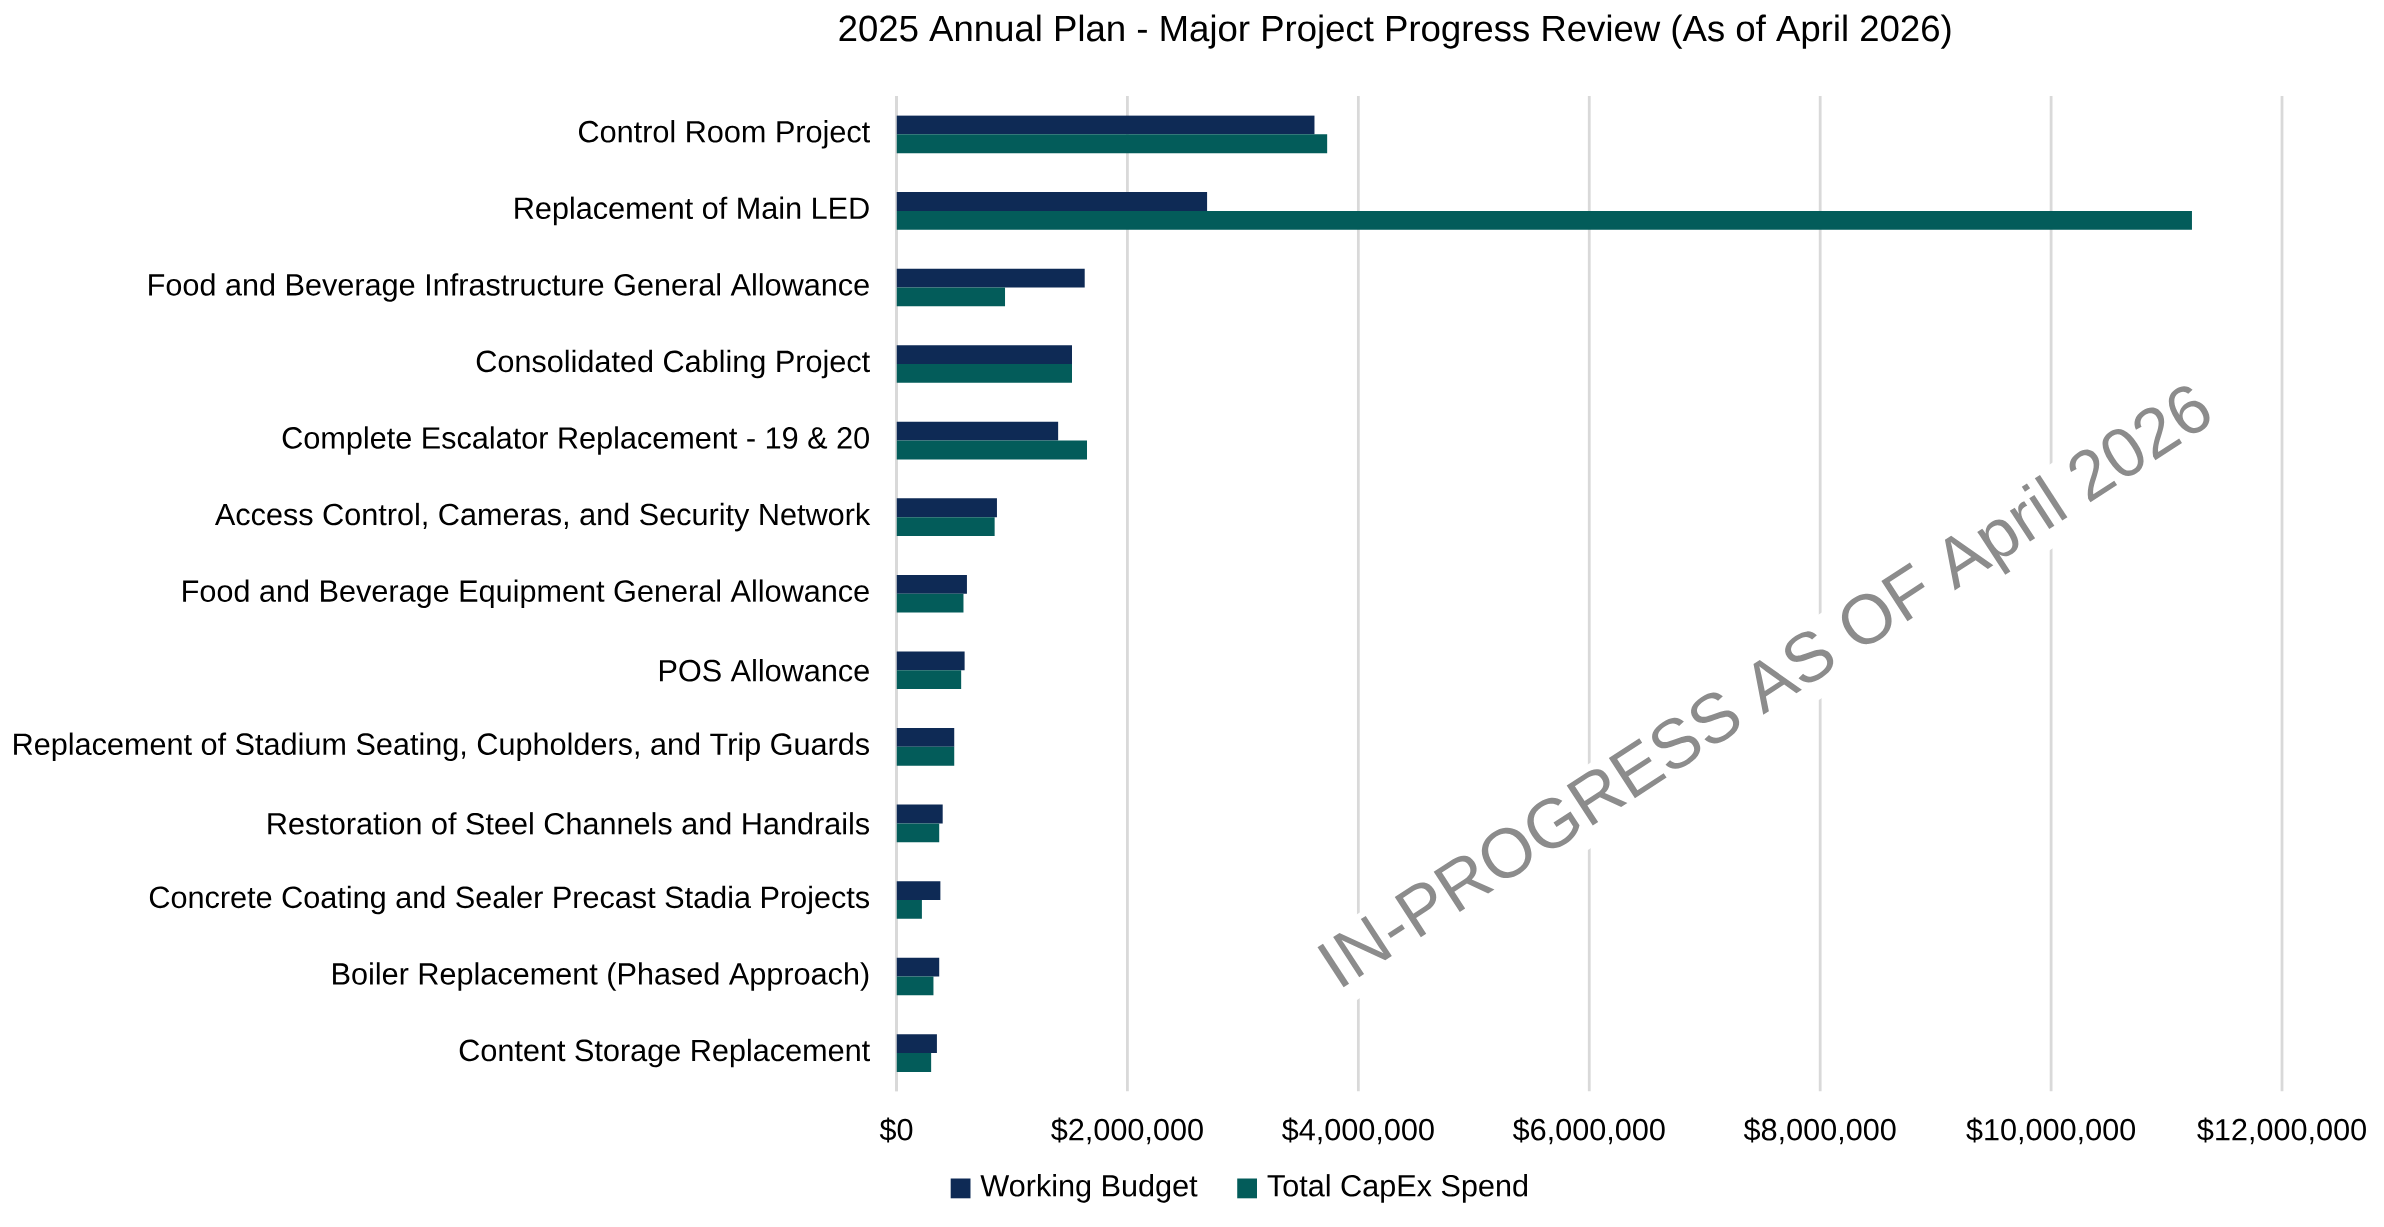 The height and width of the screenshot is (1227, 2384). What do you see at coordinates (542, 517) in the screenshot?
I see `y-tick-label: Access Control, Cameras, and Security Network` at bounding box center [542, 517].